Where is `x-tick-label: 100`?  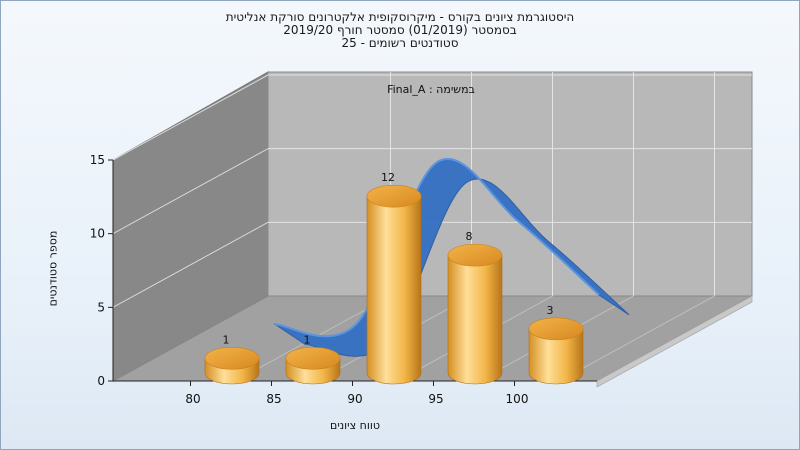 x-tick-label: 100 is located at coordinates (517, 399).